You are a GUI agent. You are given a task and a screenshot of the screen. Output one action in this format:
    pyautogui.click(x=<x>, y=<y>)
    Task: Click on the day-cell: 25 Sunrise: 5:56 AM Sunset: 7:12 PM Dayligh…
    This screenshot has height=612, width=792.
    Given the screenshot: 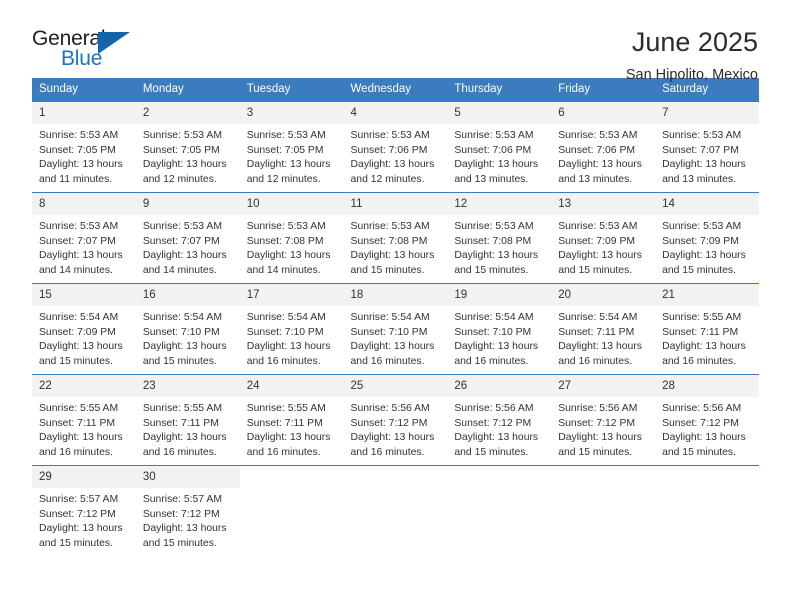 What is the action you would take?
    pyautogui.click(x=395, y=420)
    